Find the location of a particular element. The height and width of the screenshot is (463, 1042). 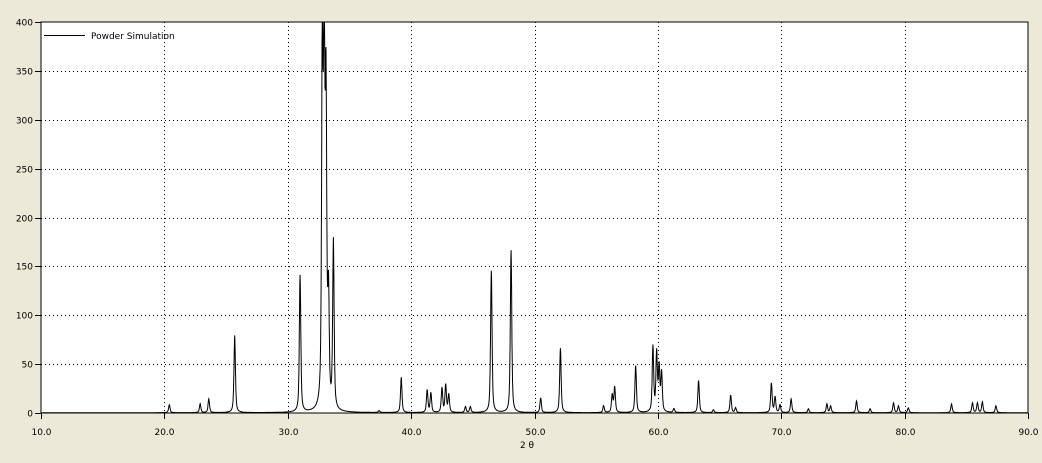

x-tick-label: 30.0 is located at coordinates (288, 433).